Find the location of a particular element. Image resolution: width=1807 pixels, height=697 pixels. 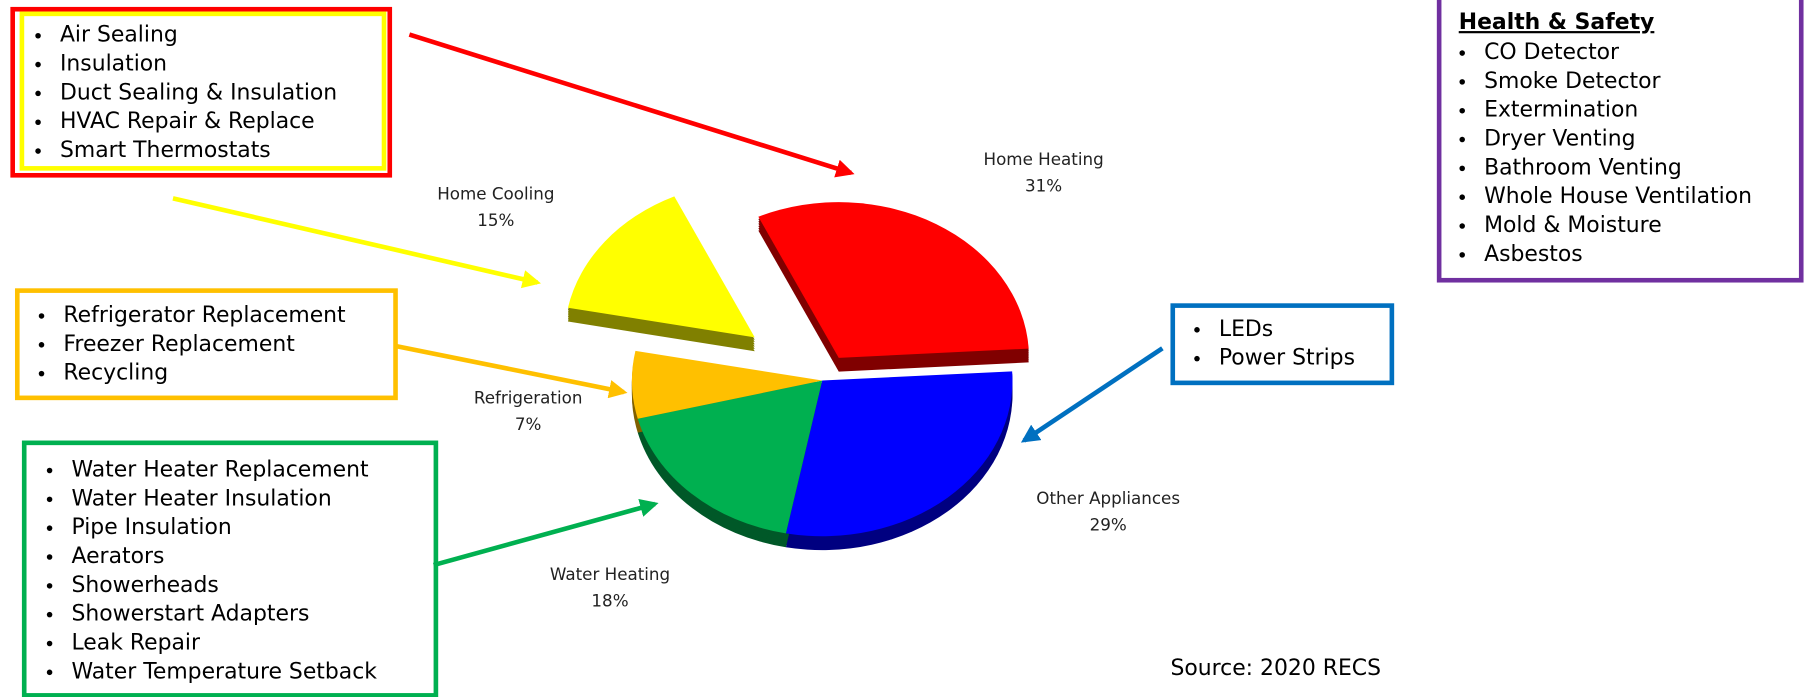

callout-item: Pipe Insulation is located at coordinates (151, 527).